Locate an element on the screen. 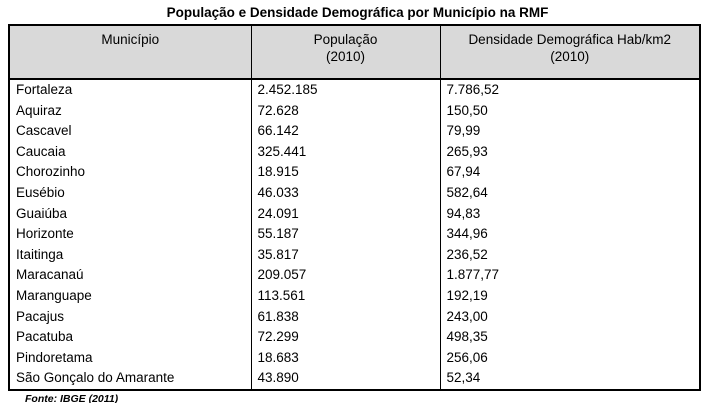 This screenshot has width=701, height=403. cell-municipio: Aquiraz is located at coordinates (39, 110).